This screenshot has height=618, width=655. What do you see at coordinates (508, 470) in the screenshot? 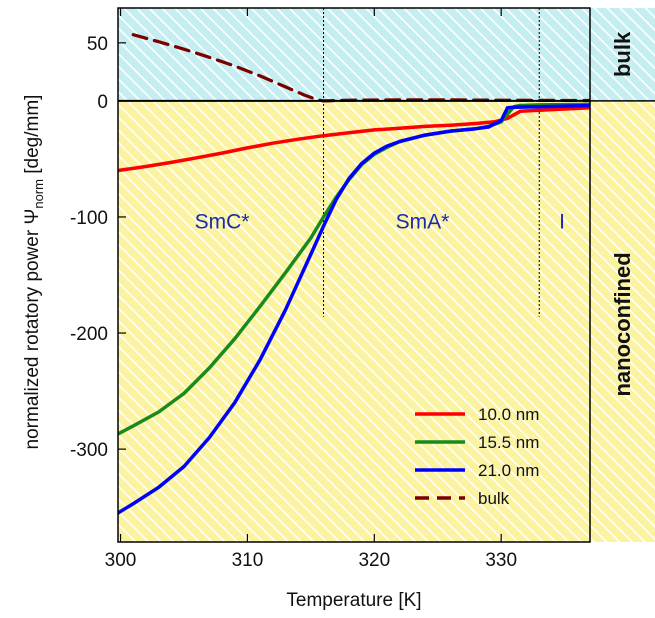
I see `legend-label-2: 21.0 nm` at bounding box center [508, 470].